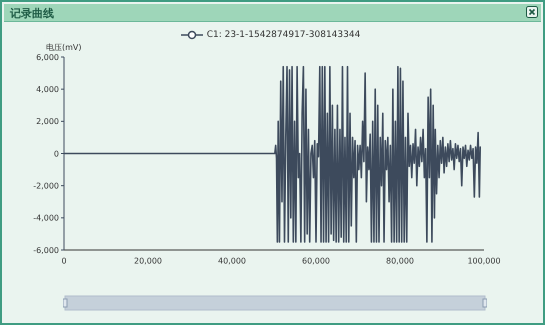  Describe the element at coordinates (232, 261) in the screenshot. I see `x-tick-label: 40,000` at that location.